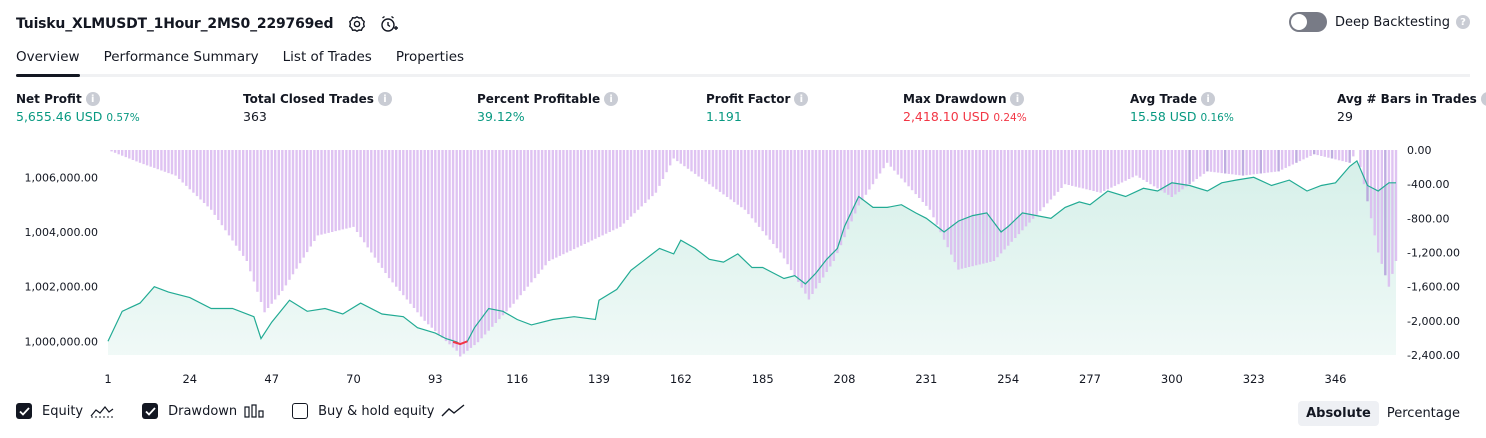  I want to click on help-icon: ?, so click(1463, 22).